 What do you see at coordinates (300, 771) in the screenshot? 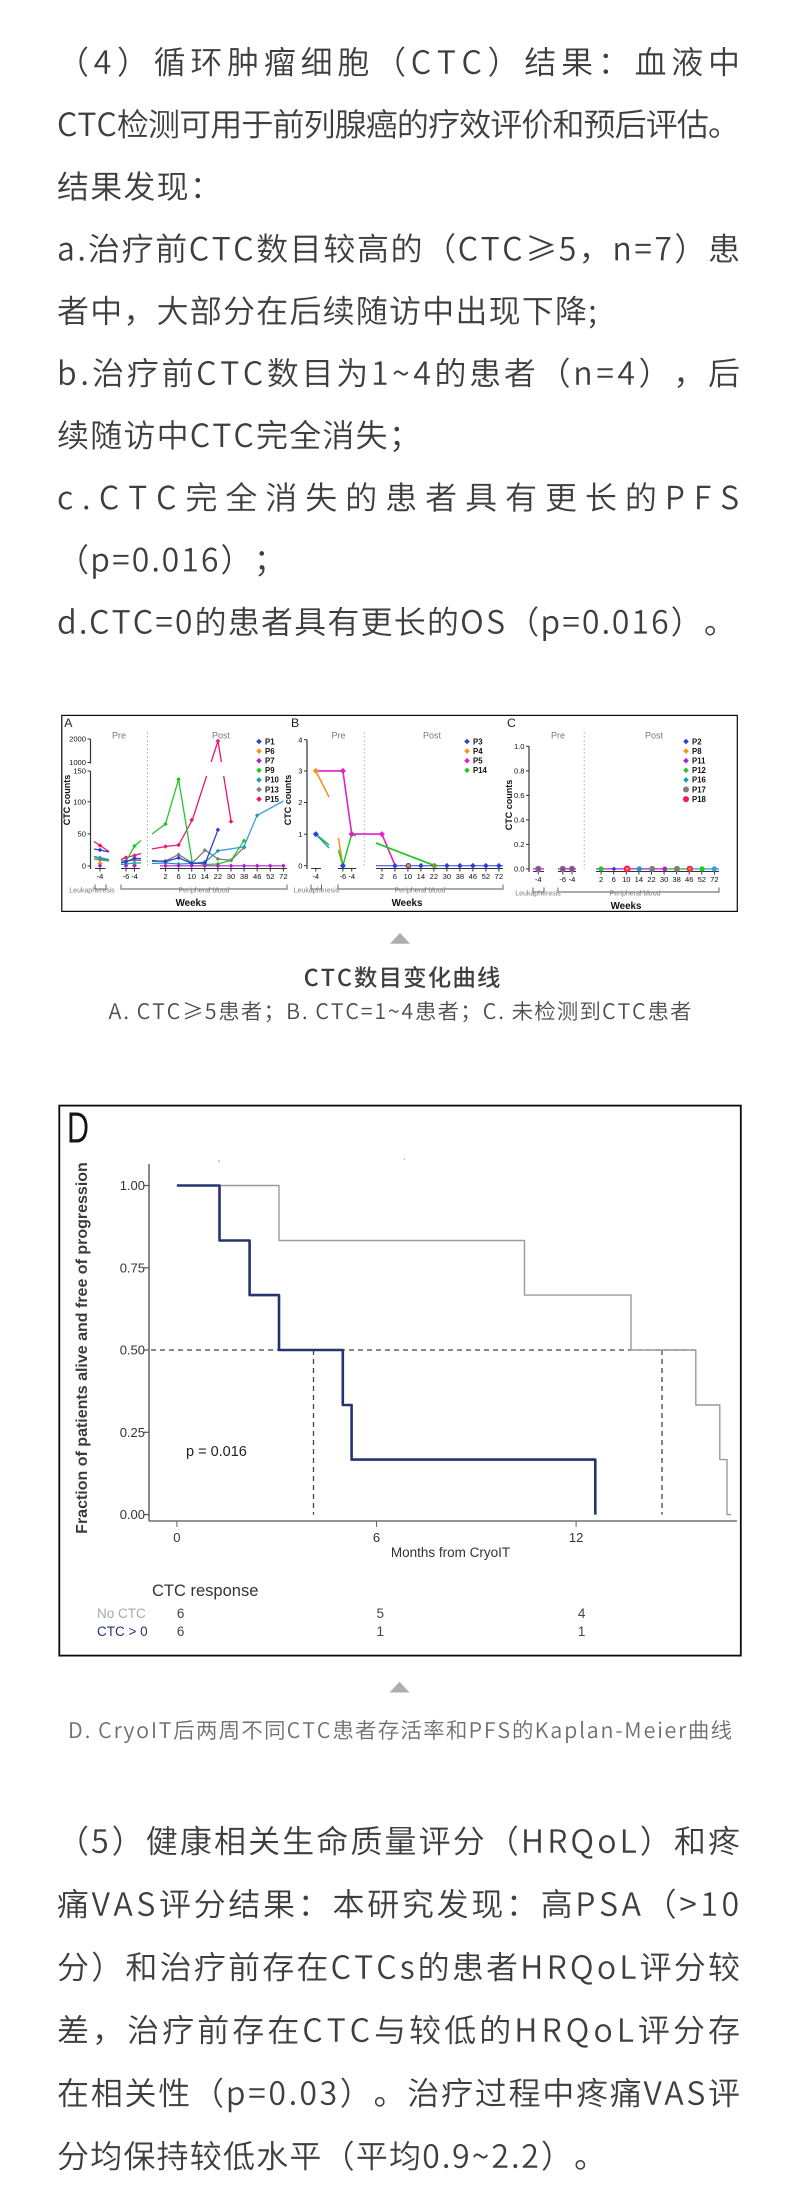
I see `svg-text: 3` at bounding box center [300, 771].